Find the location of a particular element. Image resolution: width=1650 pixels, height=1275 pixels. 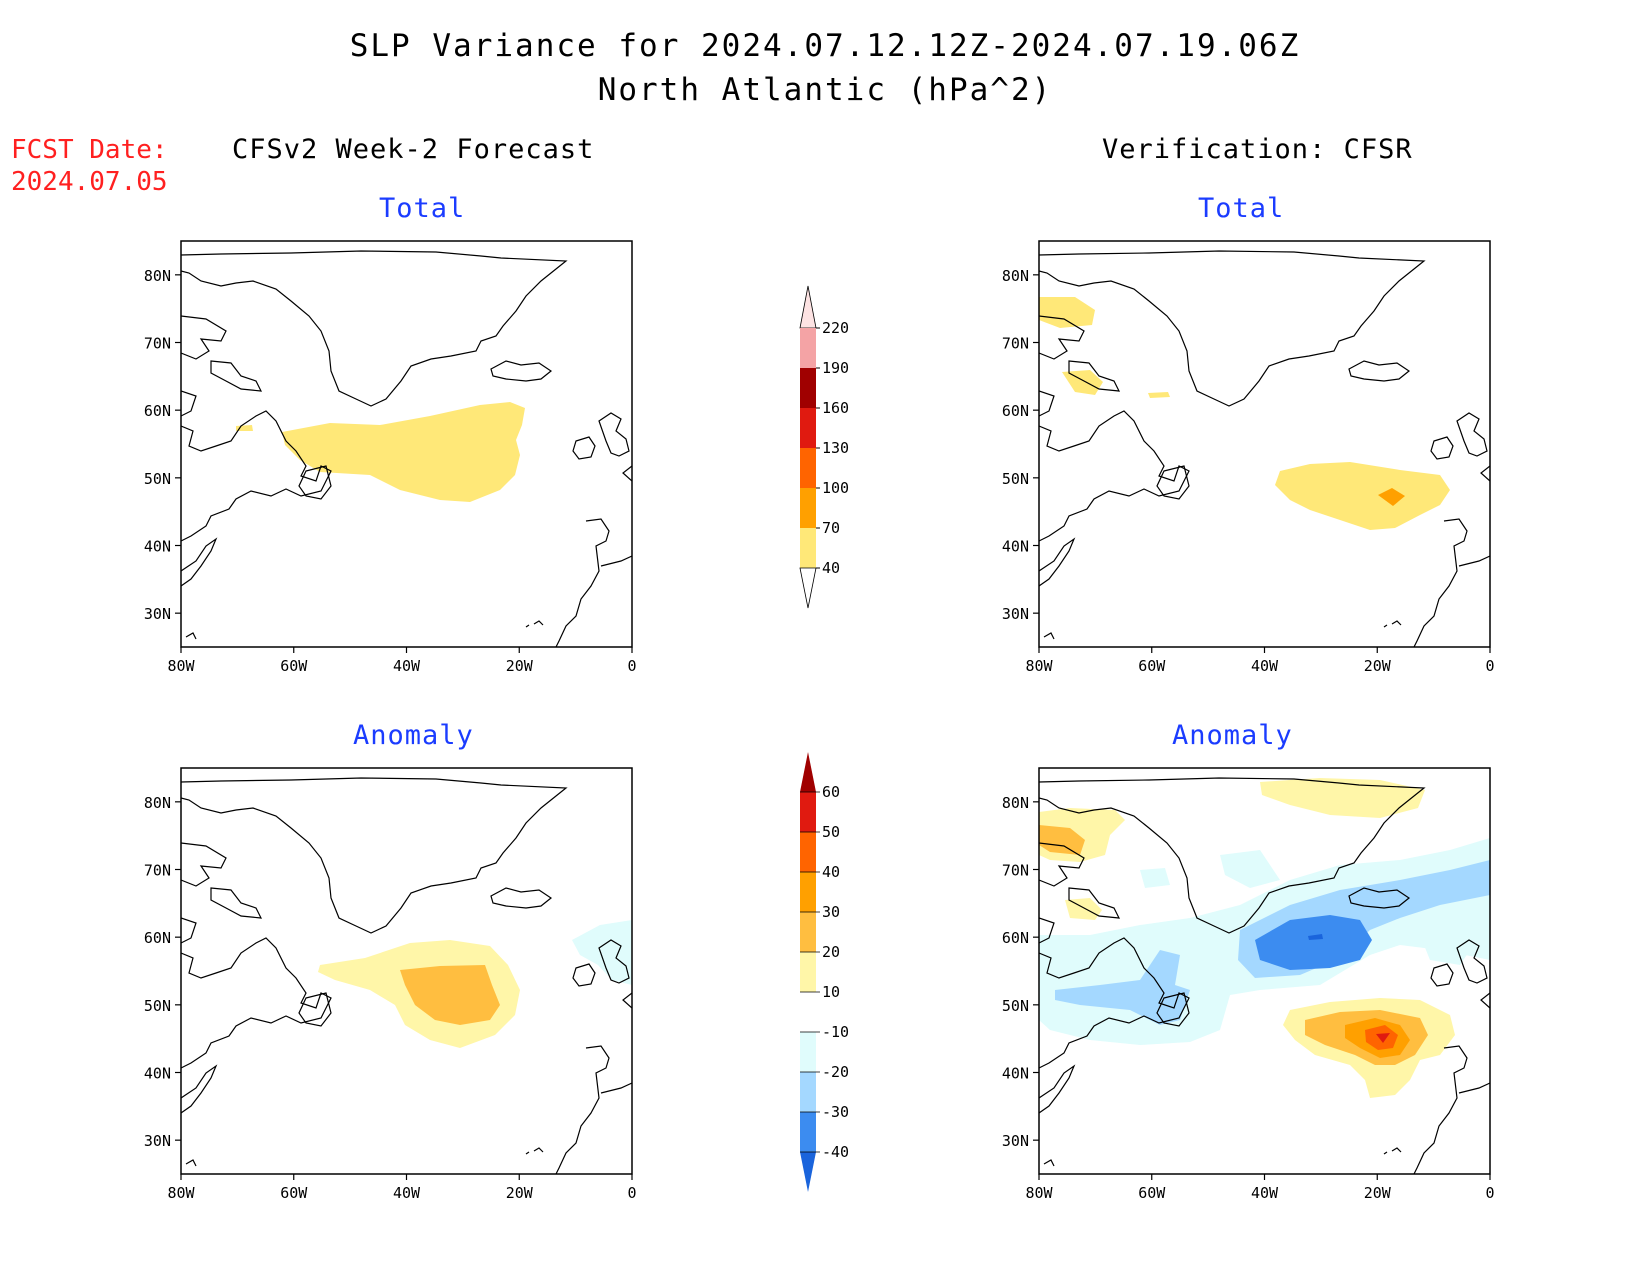

shade-verif-anom-20-nw is located at coordinates (1062, 840).